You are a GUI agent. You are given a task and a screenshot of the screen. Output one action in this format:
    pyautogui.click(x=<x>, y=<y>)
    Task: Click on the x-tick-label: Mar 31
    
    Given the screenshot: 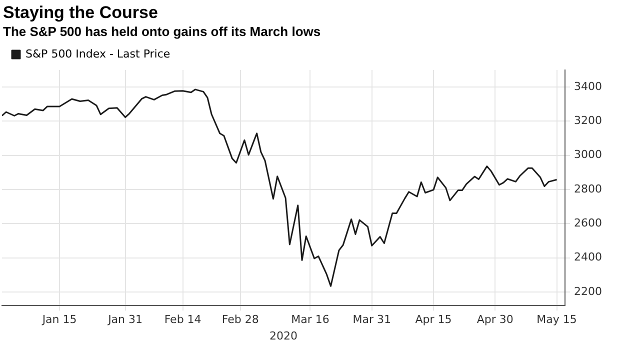 What is the action you would take?
    pyautogui.click(x=371, y=319)
    